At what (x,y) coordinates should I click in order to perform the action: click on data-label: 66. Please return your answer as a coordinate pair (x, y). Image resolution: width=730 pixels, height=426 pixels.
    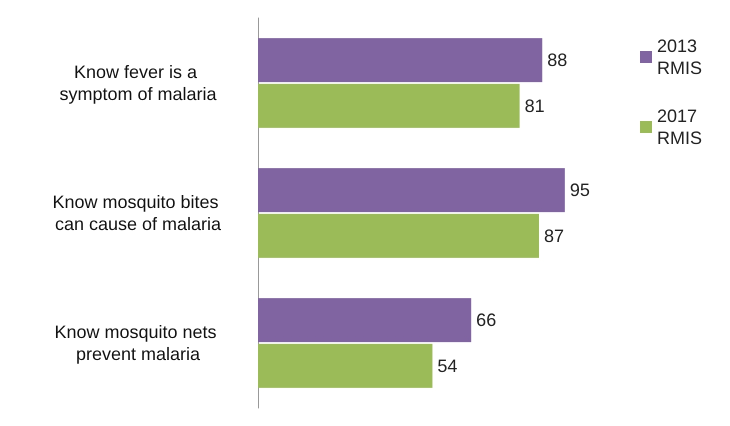
    Looking at the image, I should click on (486, 320).